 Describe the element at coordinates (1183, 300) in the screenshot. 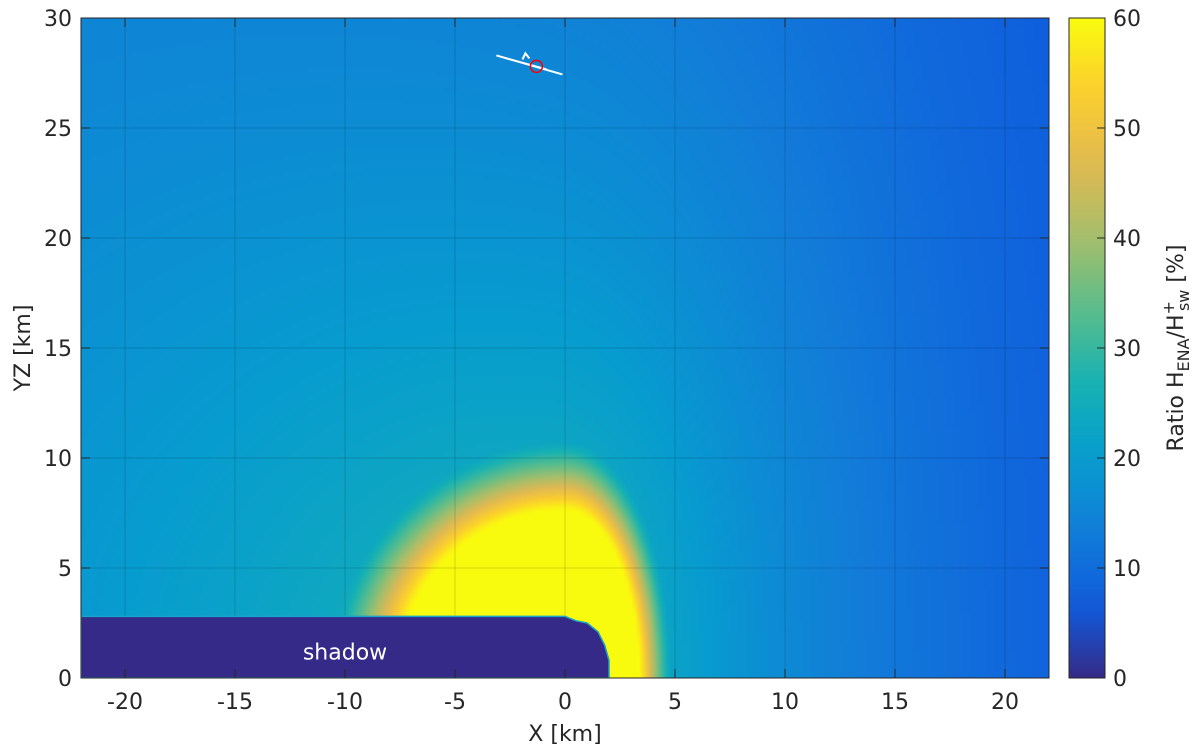

I see `colorbar-label-sub2: sw` at that location.